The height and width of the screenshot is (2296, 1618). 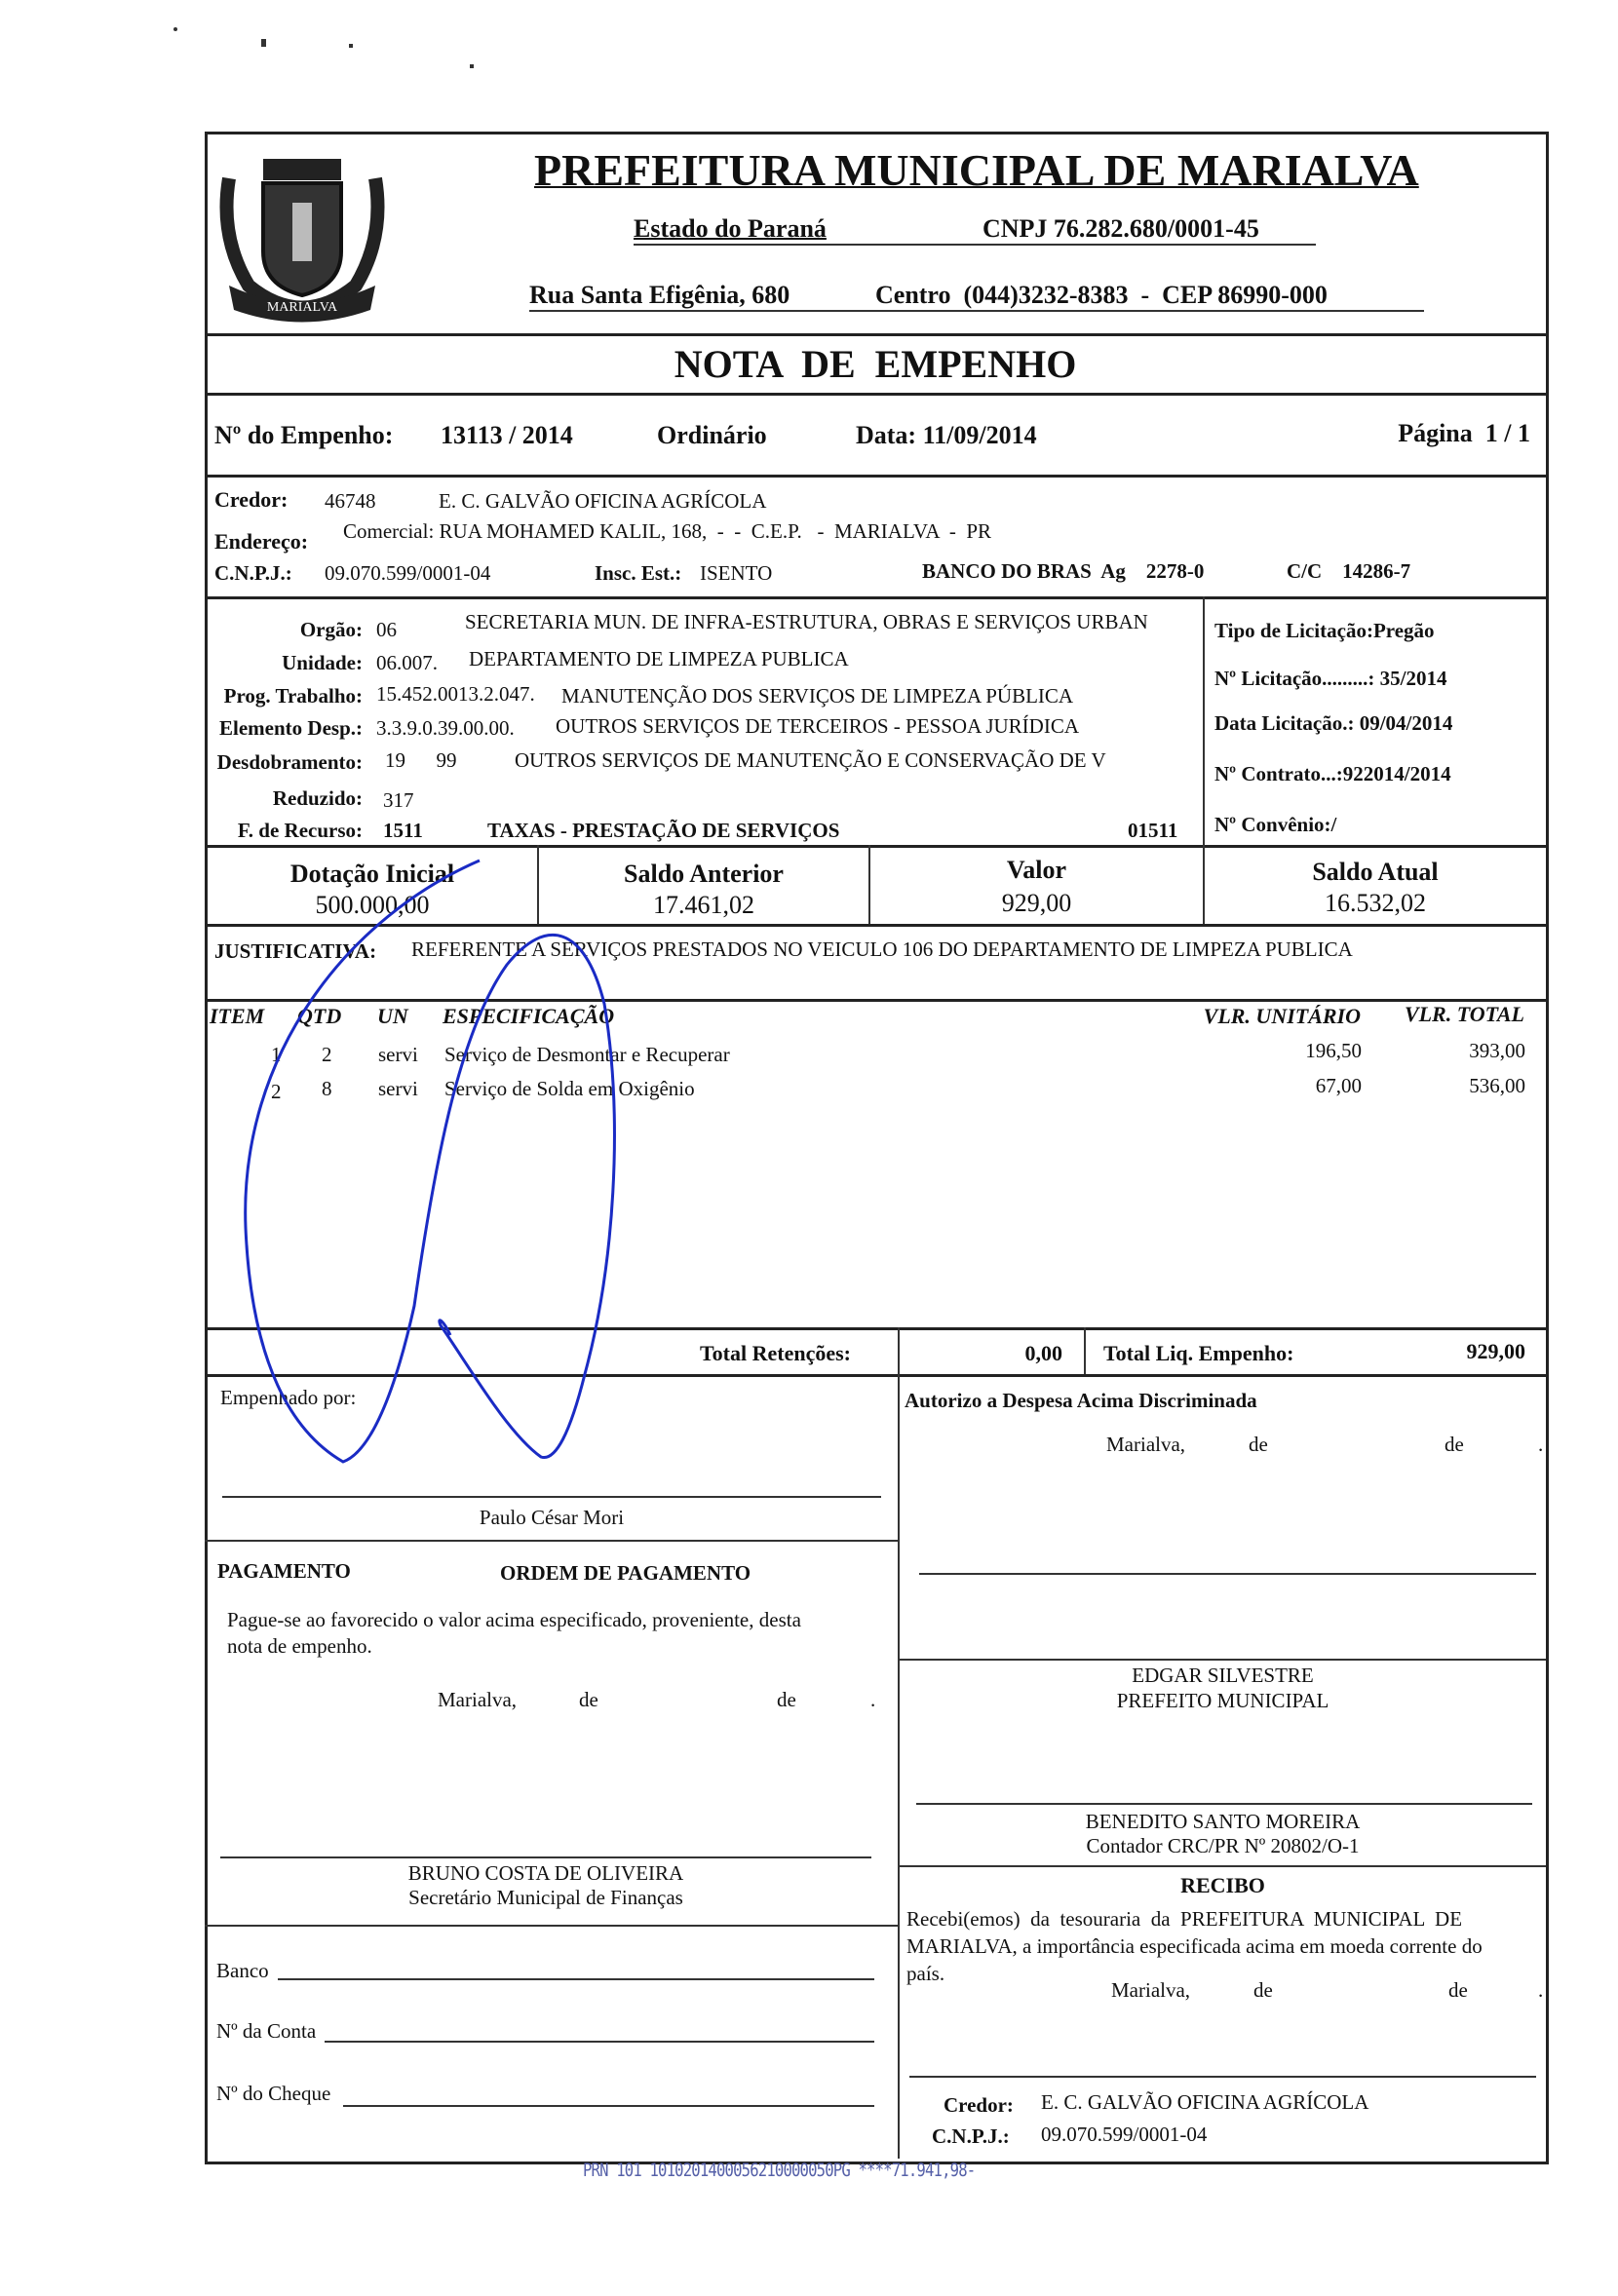 I want to click on budget-code: 15.452.0013.2.047., so click(x=455, y=694).